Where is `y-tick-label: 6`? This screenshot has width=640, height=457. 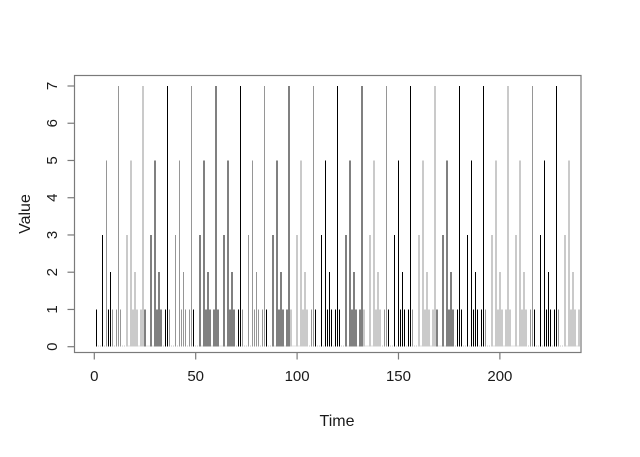
y-tick-label: 6 is located at coordinates (52, 123).